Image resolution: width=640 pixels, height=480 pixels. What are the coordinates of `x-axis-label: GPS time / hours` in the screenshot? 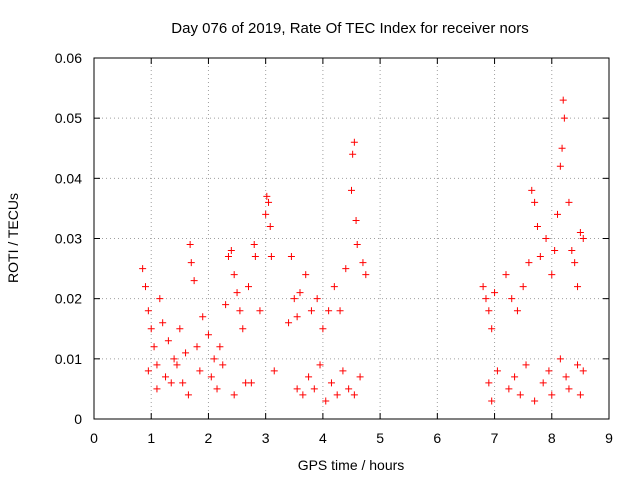 It's located at (351, 465).